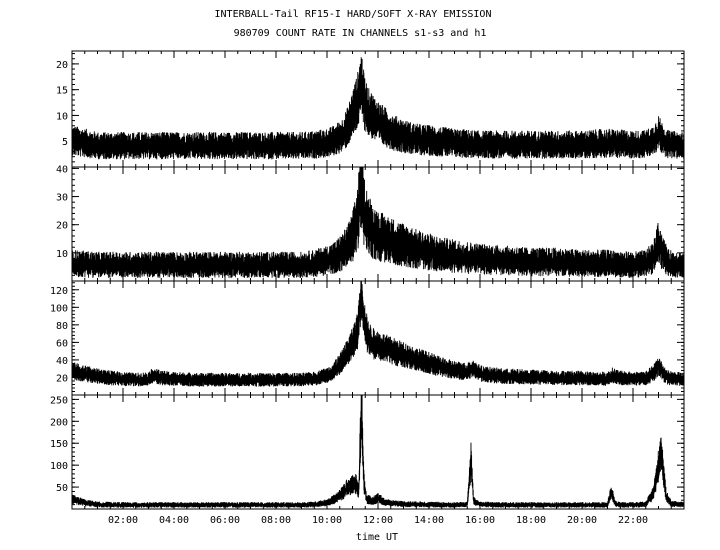  Describe the element at coordinates (62, 326) in the screenshot. I see `y-tick-label-s3: 80` at that location.